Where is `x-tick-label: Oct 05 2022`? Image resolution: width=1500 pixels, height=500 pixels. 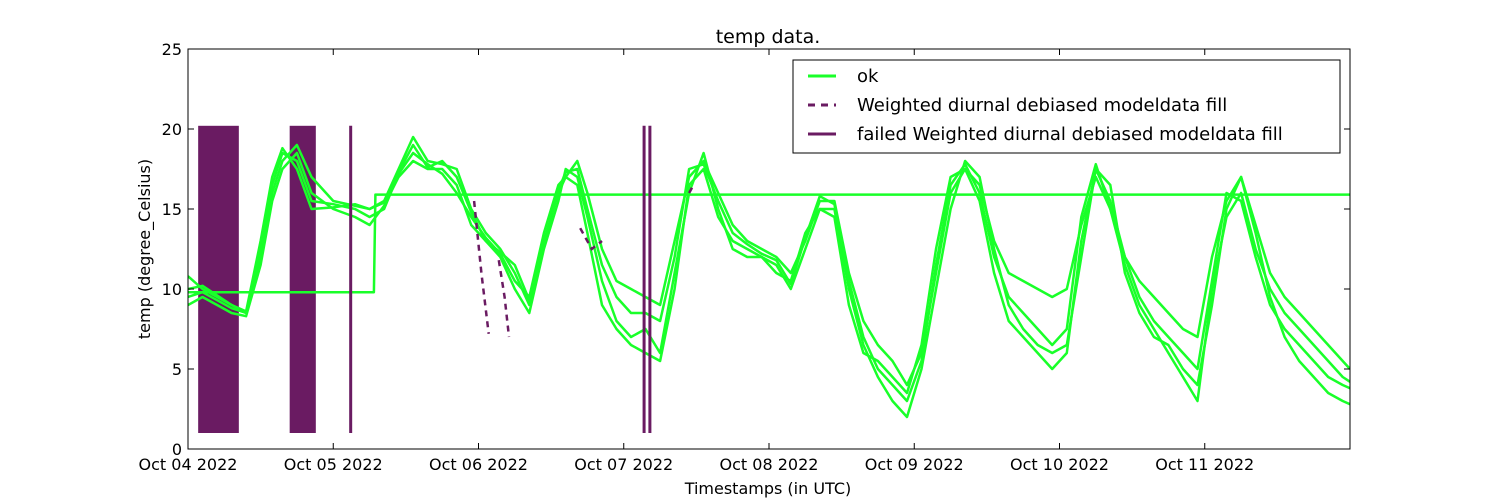 x-tick-label: Oct 05 2022 is located at coordinates (333, 464).